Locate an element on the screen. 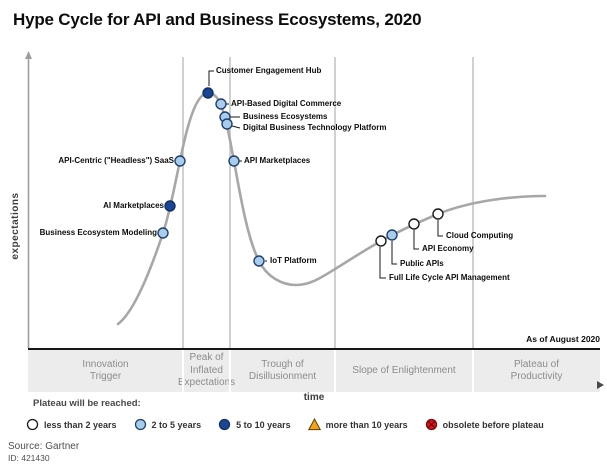 The width and height of the screenshot is (607, 469). legend-item: obsolete before plateau is located at coordinates (484, 424).